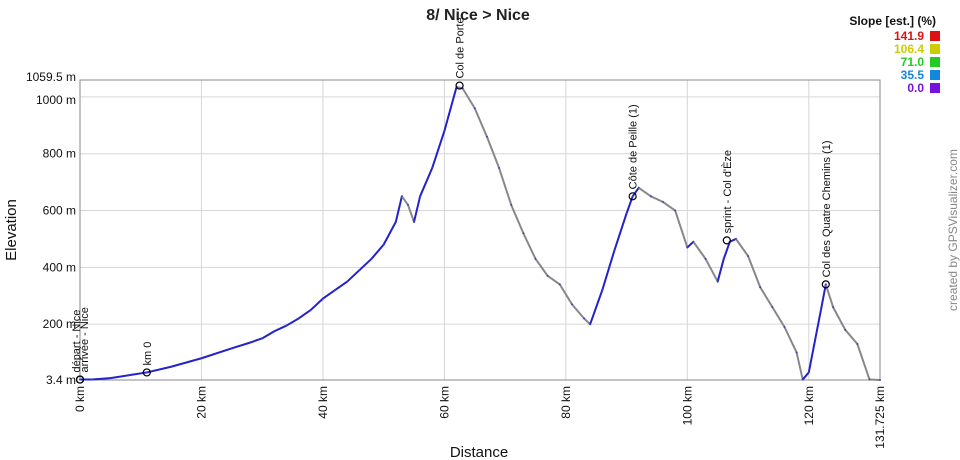 This screenshot has width=960, height=460. Describe the element at coordinates (11, 230) in the screenshot. I see `y-axis-label: Elevation` at that location.